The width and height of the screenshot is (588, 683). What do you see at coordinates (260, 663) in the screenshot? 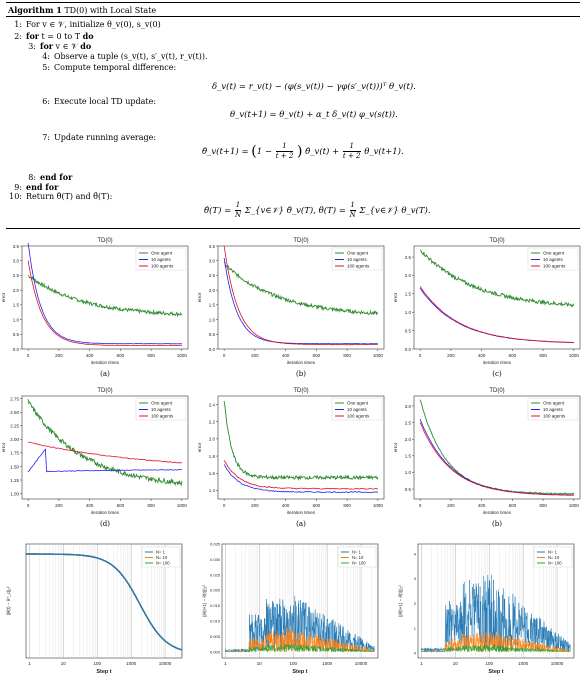
I see `x-tick-label: 10` at bounding box center [260, 663].